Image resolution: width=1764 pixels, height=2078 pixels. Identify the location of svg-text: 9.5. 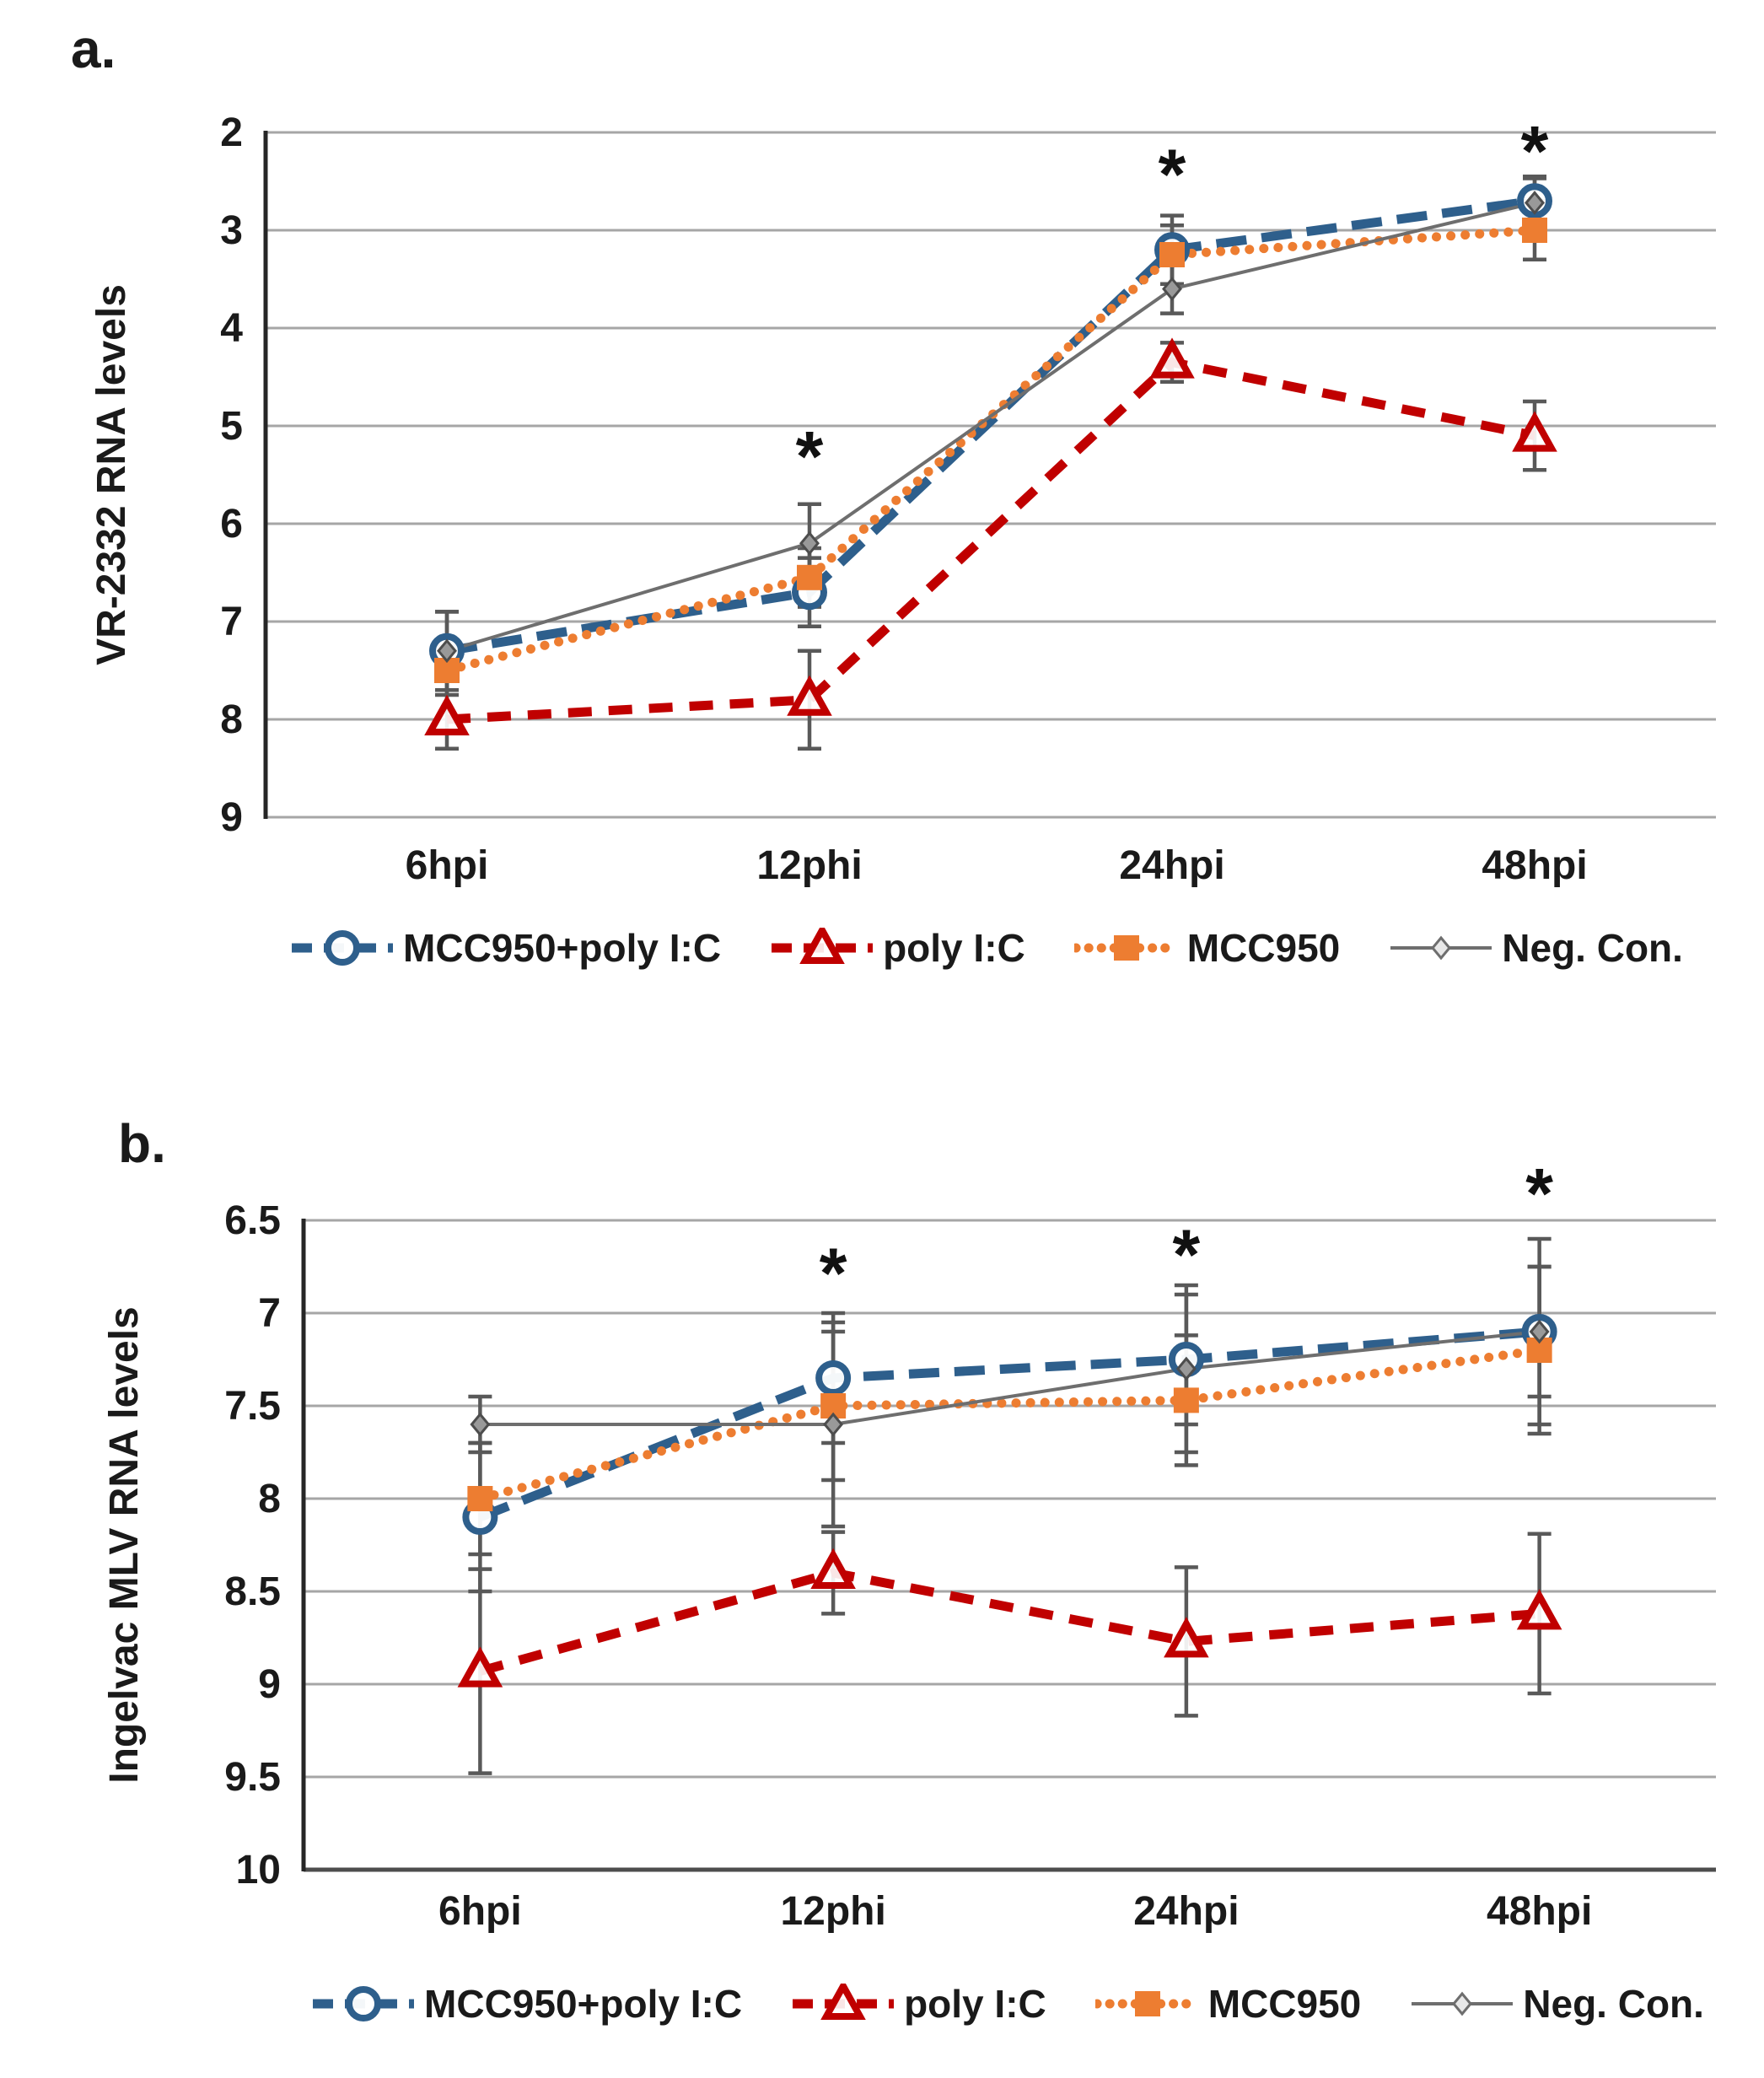
(252, 1778).